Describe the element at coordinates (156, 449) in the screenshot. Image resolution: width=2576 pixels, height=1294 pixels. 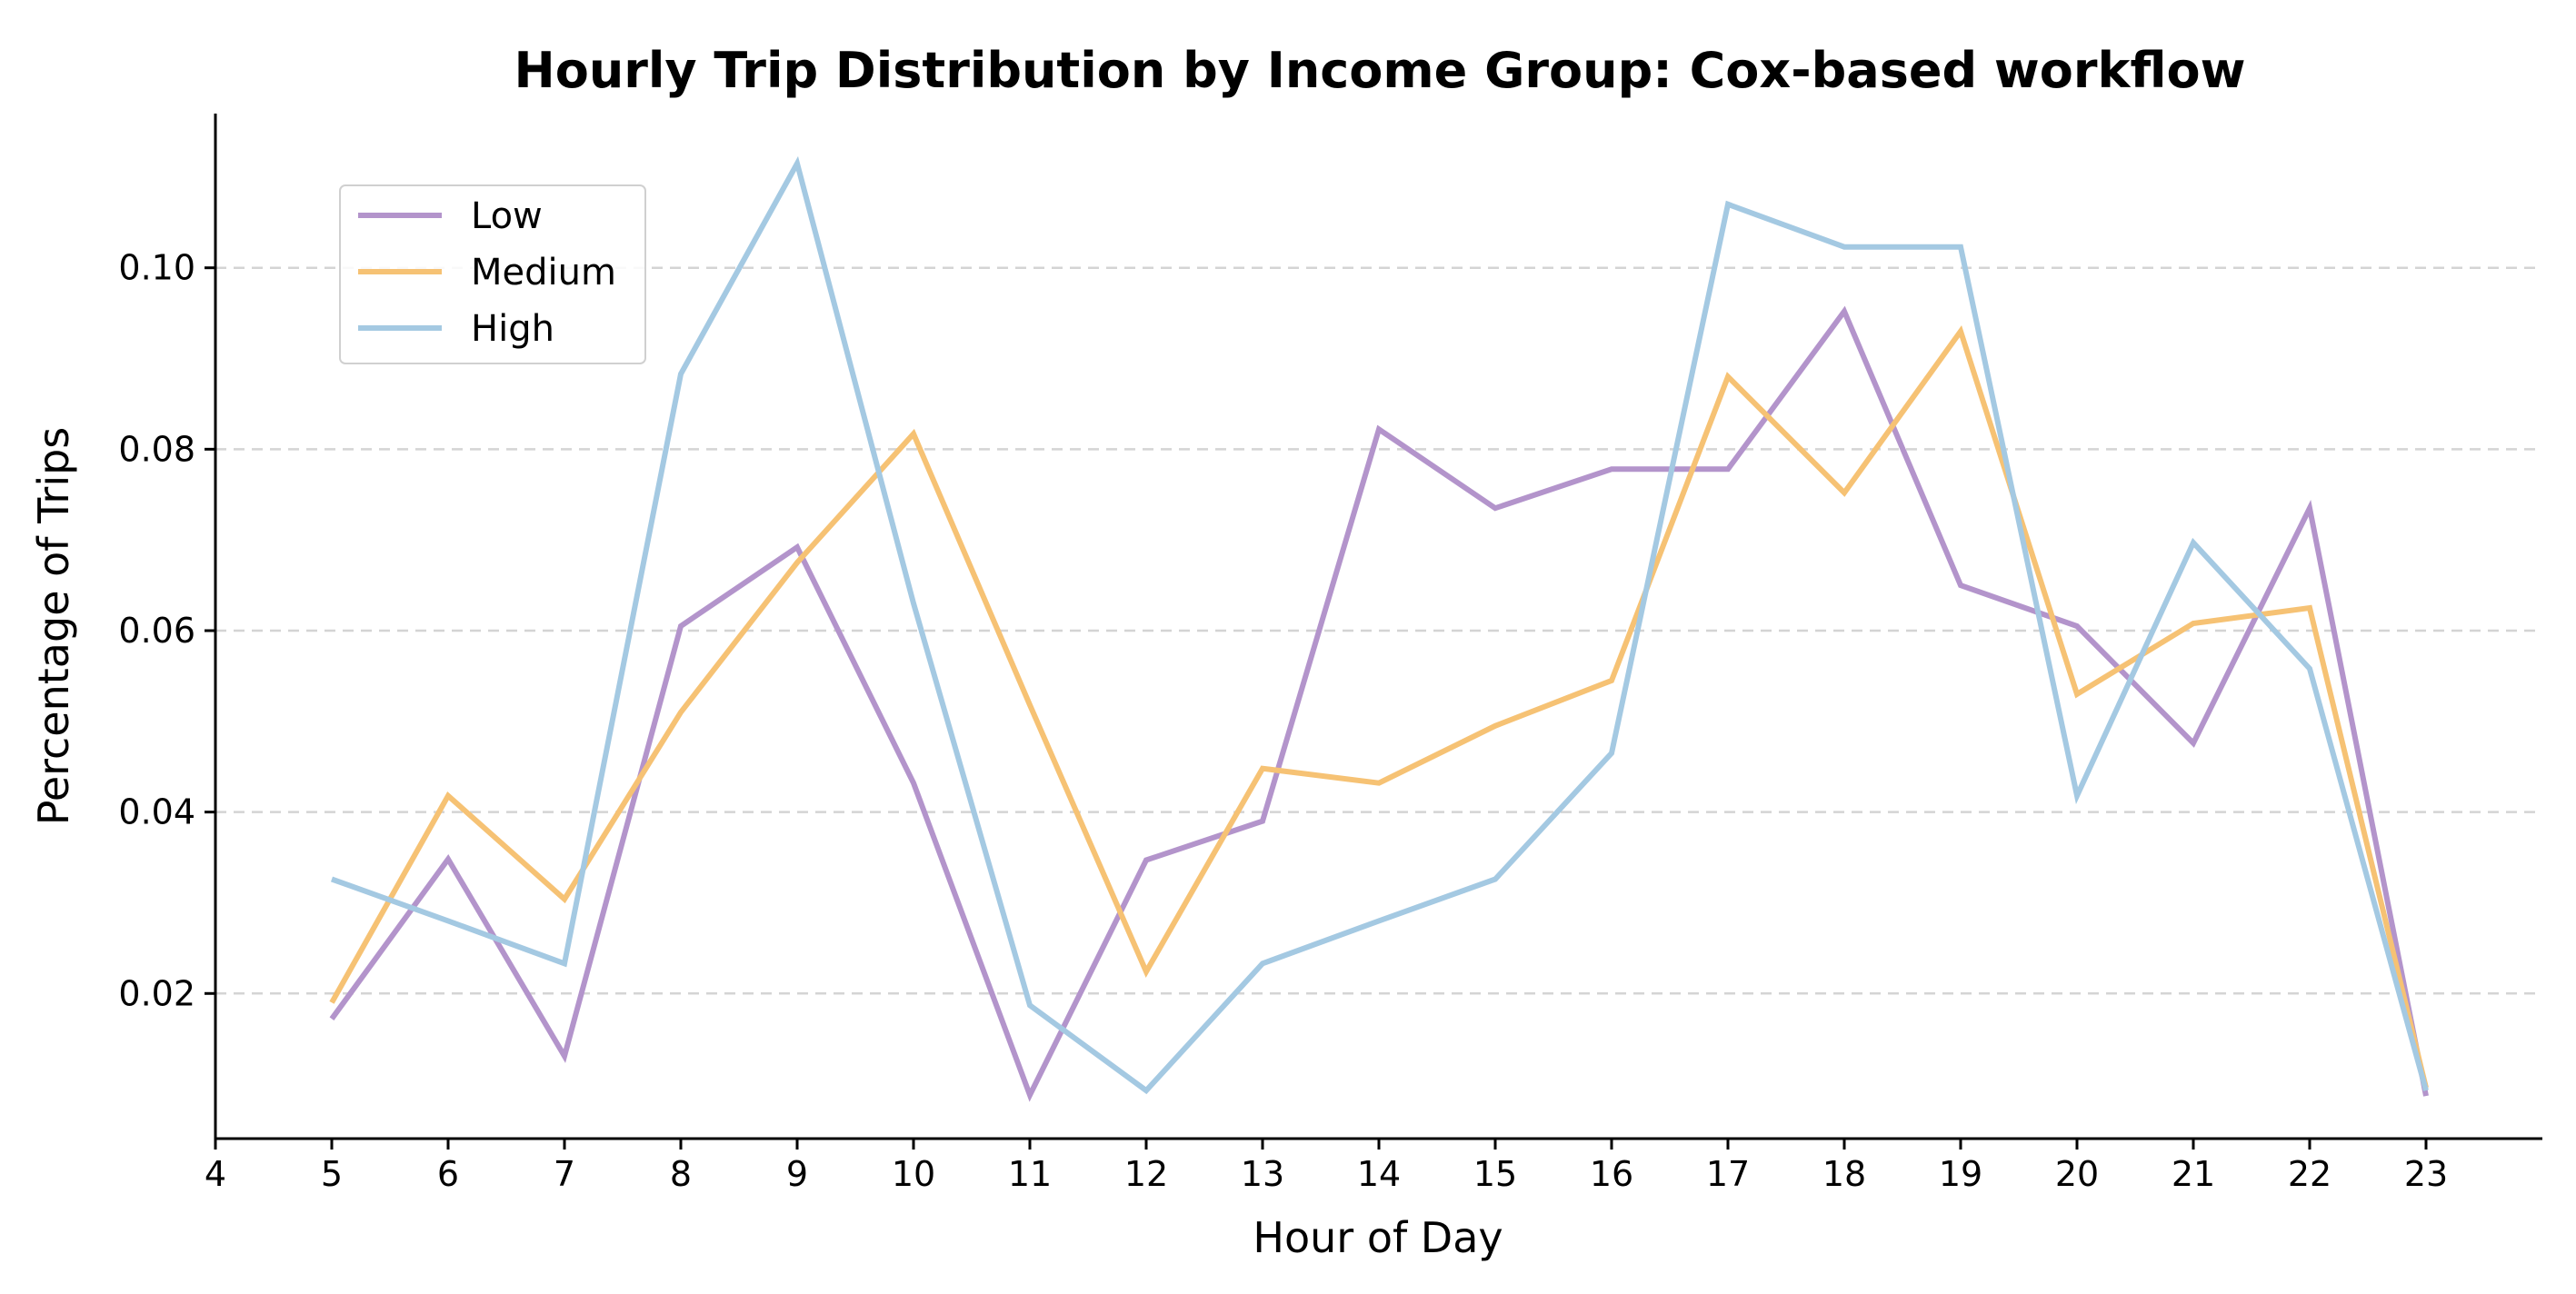
I see `y-tick-label: 0.08` at that location.